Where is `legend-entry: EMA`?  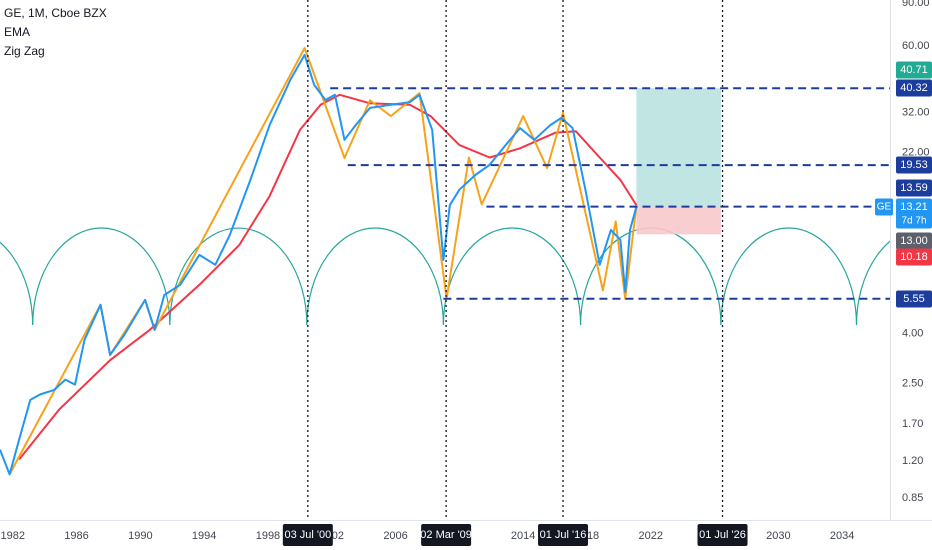 legend-entry: EMA is located at coordinates (17, 32).